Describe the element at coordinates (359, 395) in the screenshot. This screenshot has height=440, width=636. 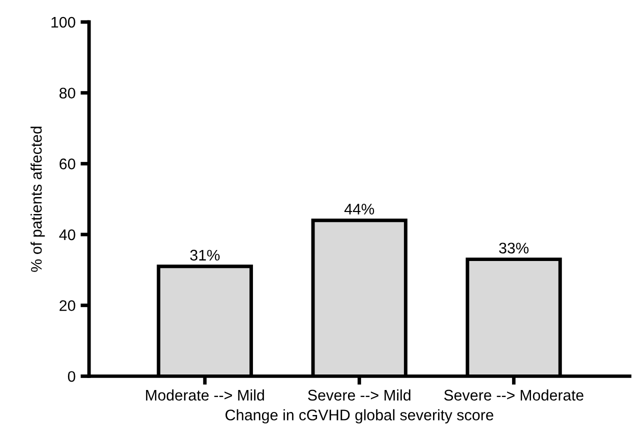
I see `x-tick-label: Severe --> Mild` at that location.